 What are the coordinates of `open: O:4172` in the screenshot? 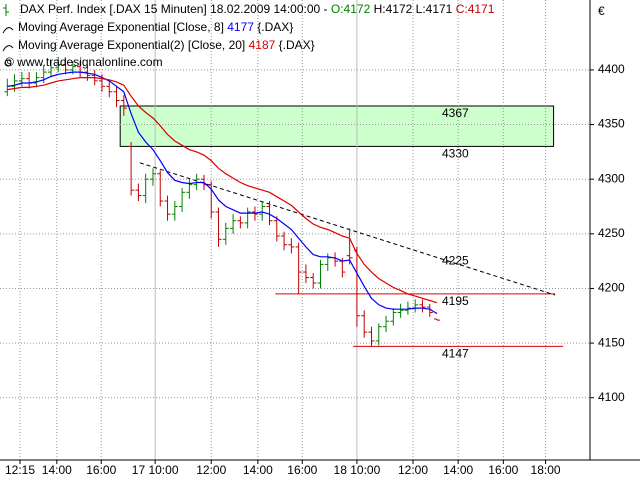 It's located at (351, 9).